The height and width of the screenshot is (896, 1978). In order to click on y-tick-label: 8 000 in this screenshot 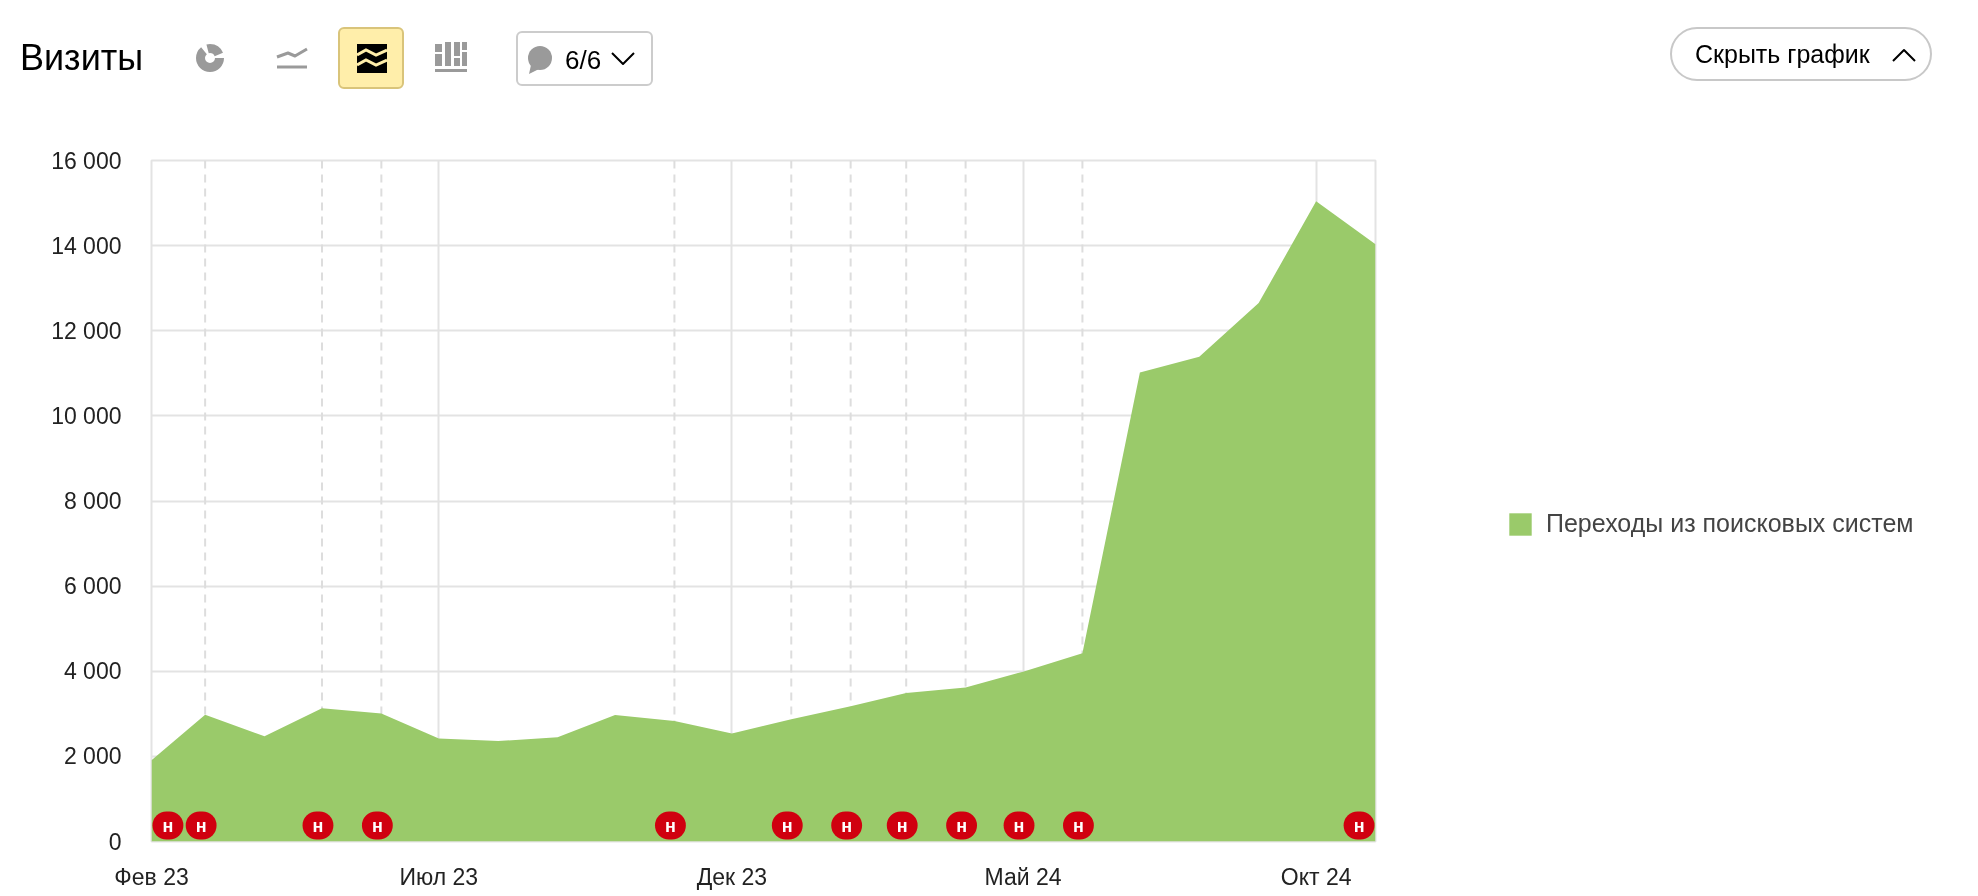, I will do `click(92, 501)`.